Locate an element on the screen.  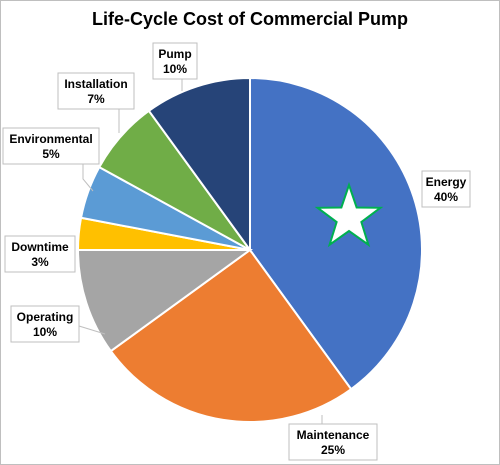
leader-line-environmental is located at coordinates (88, 178).